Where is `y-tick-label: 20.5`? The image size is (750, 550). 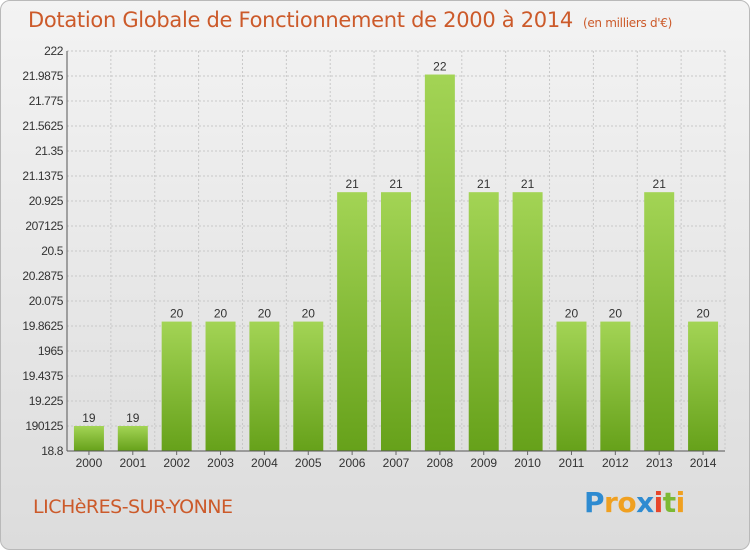
y-tick-label: 20.5 is located at coordinates (52, 251).